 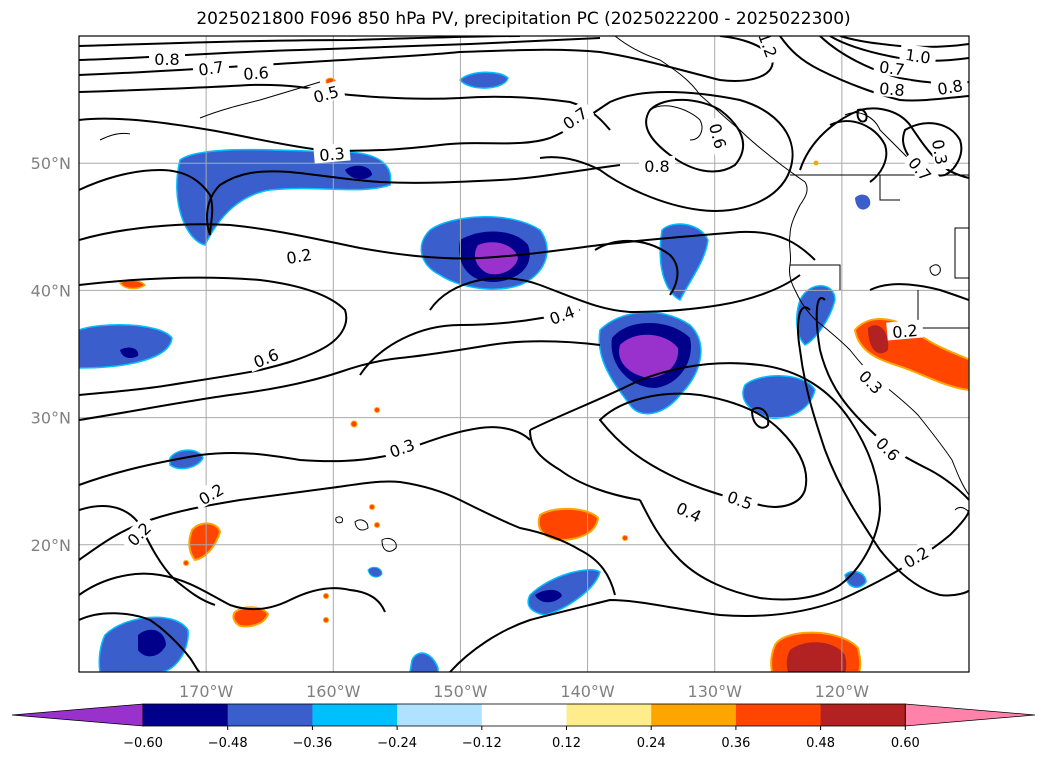 What do you see at coordinates (651, 743) in the screenshot?
I see `colorbar-tick-label: 0.24` at bounding box center [651, 743].